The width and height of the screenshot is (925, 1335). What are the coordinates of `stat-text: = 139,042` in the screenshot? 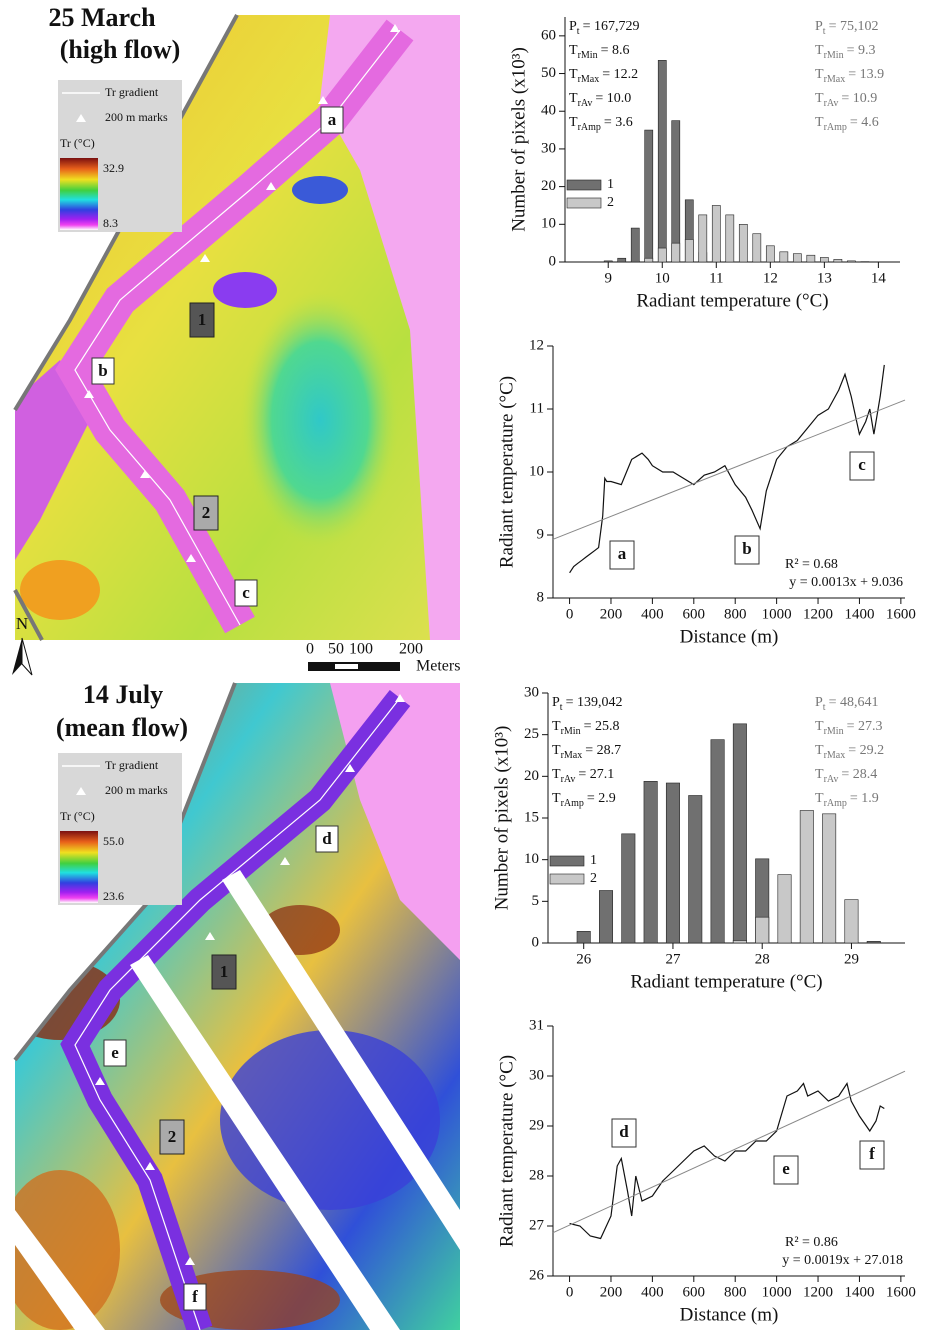 It's located at (594, 702).